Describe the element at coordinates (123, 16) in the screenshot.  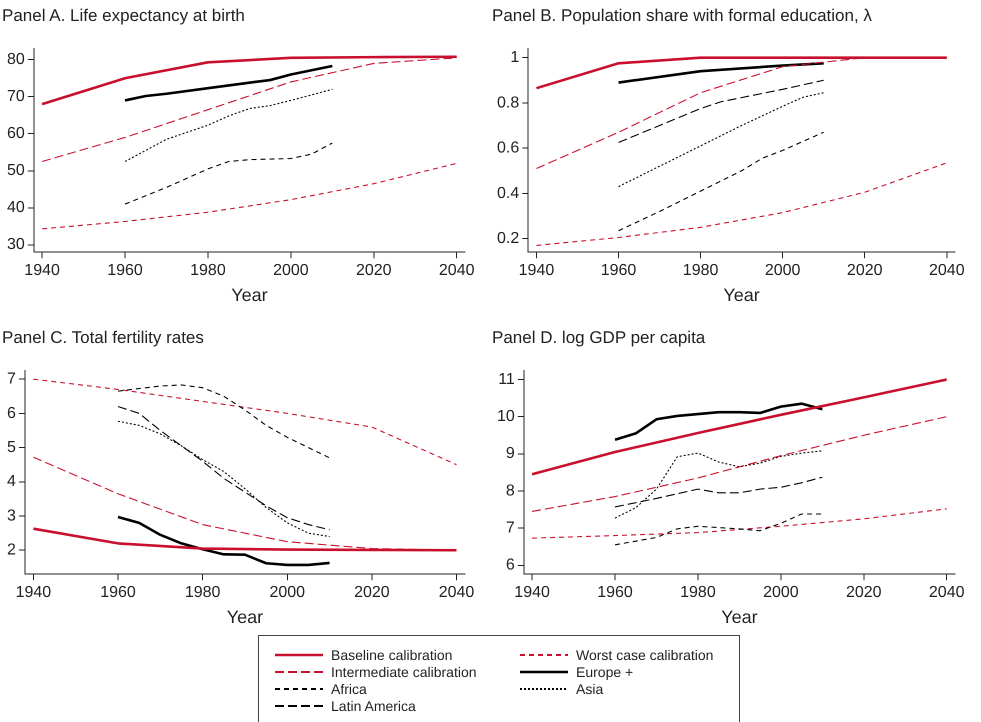
I see `chart-title: Panel A. Life expectancy at birth` at that location.